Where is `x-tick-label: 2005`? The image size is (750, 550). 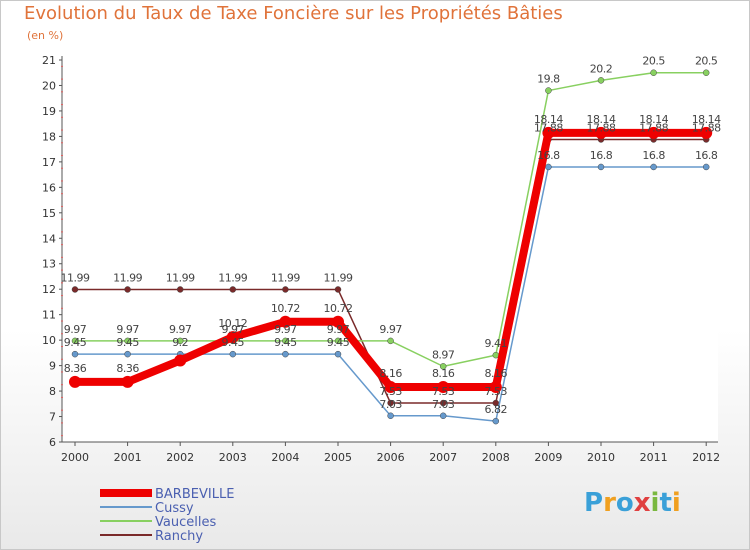 x-tick-label: 2005 is located at coordinates (338, 457).